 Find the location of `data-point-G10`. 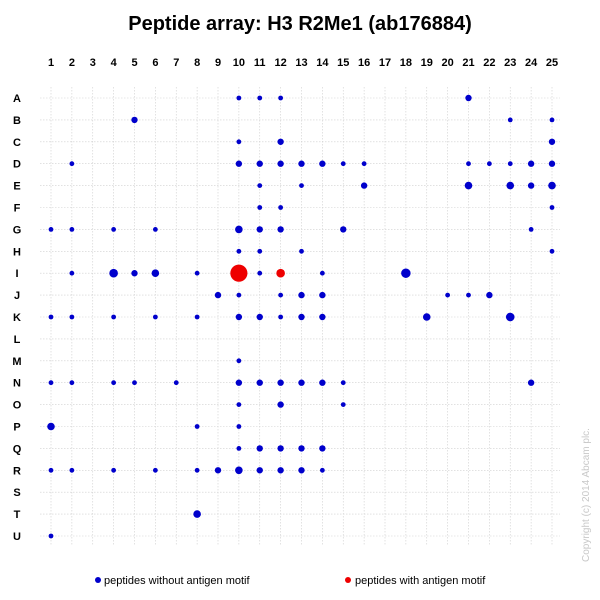

data-point-G10 is located at coordinates (239, 229).